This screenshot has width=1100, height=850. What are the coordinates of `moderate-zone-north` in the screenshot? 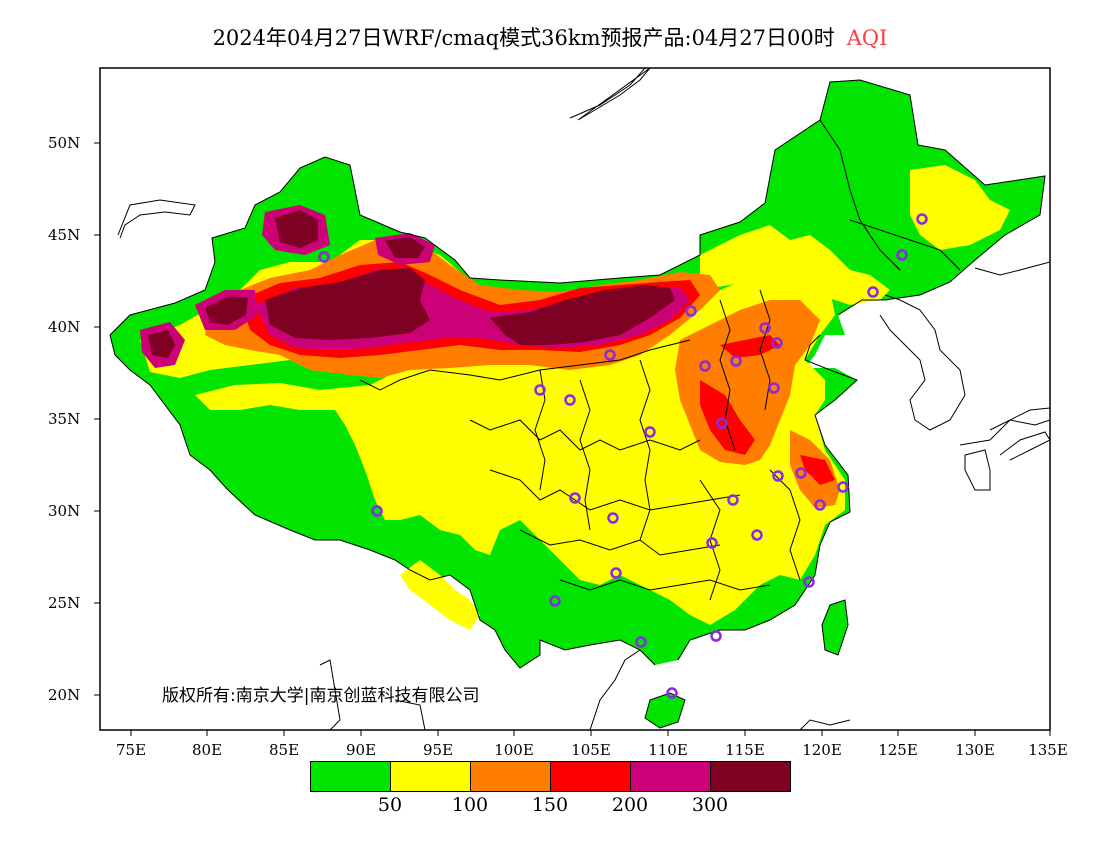 It's located at (795, 265).